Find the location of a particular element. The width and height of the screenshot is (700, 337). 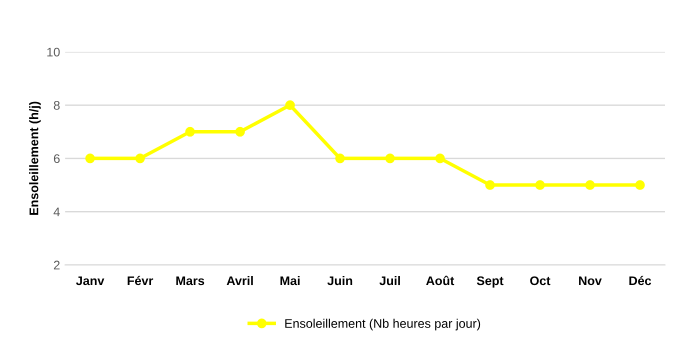

y-tick-label: 4 is located at coordinates (57, 212).